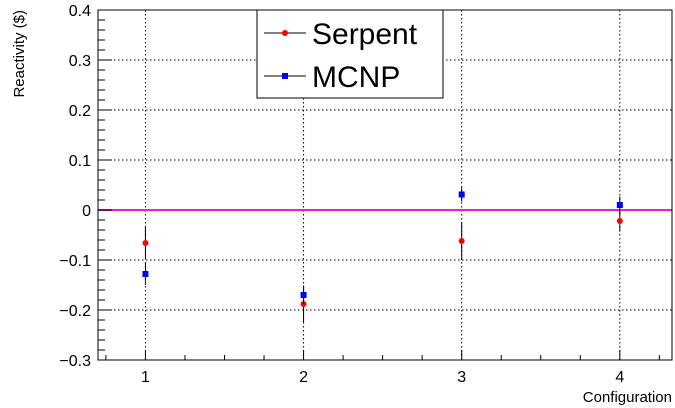 The image size is (675, 408). I want to click on y-tick-label: −0.1, so click(75, 261).